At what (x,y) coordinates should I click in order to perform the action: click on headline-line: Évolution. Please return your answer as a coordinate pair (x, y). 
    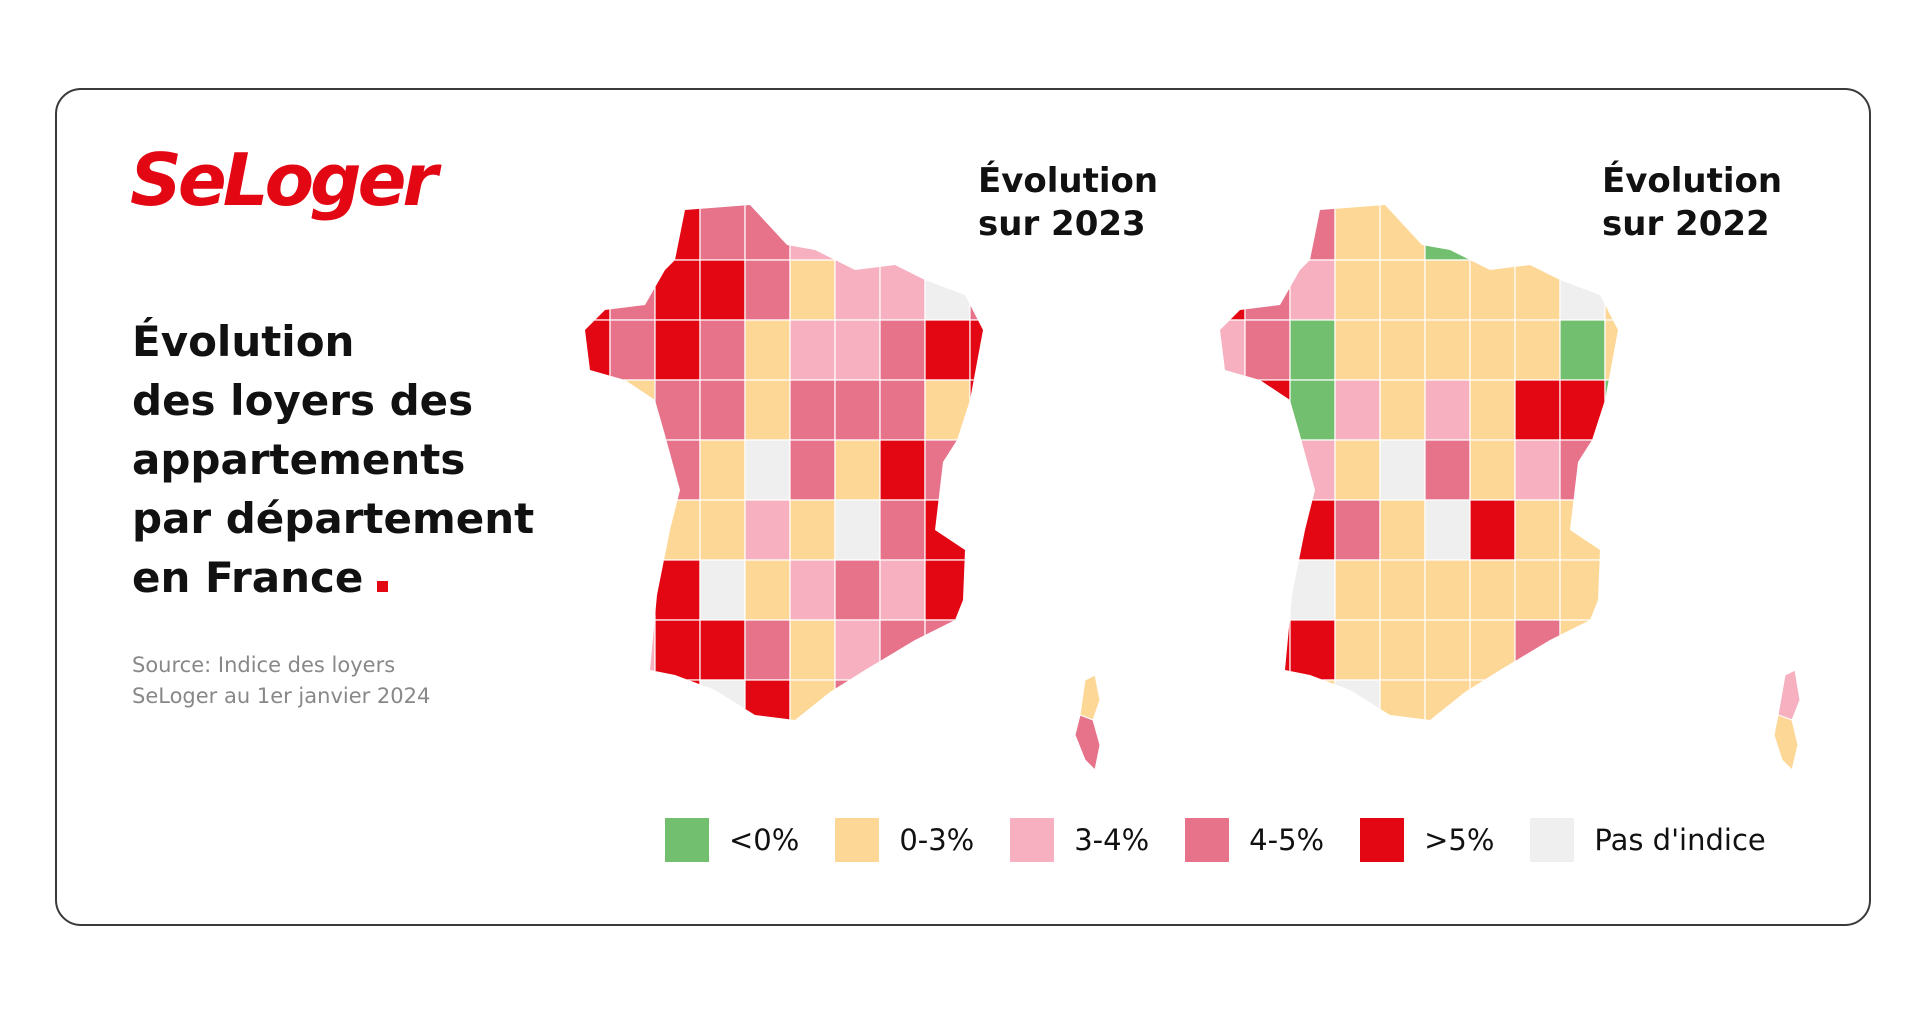
    Looking at the image, I should click on (243, 341).